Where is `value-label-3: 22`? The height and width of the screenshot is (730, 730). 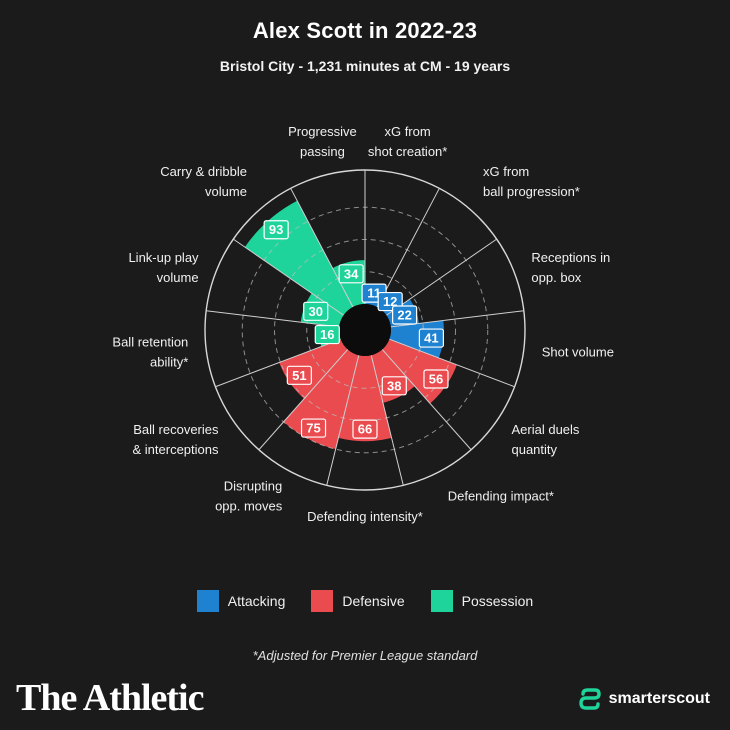 value-label-3: 22 is located at coordinates (404, 314).